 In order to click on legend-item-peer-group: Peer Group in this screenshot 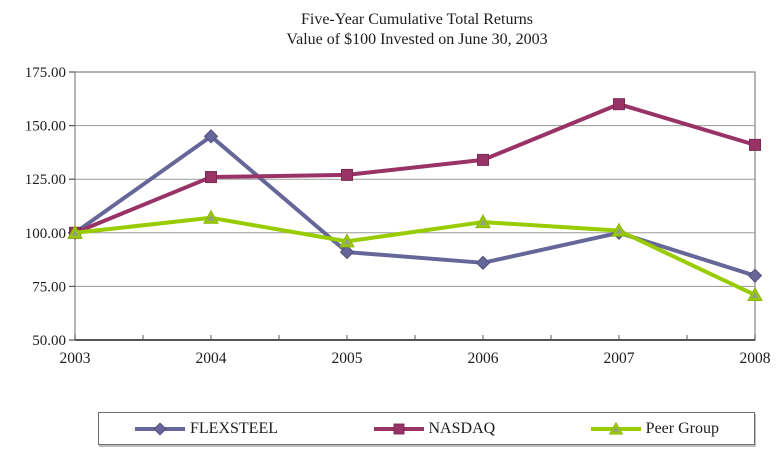, I will do `click(654, 429)`.